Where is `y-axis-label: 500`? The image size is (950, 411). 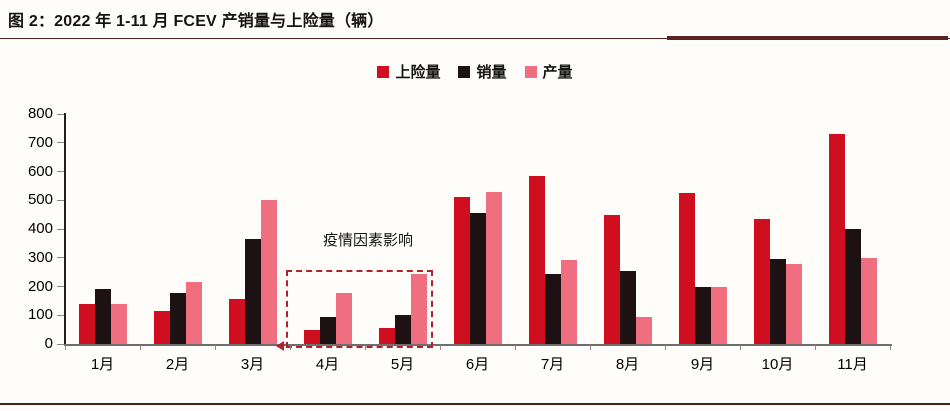 y-axis-label: 500 is located at coordinates (40, 200).